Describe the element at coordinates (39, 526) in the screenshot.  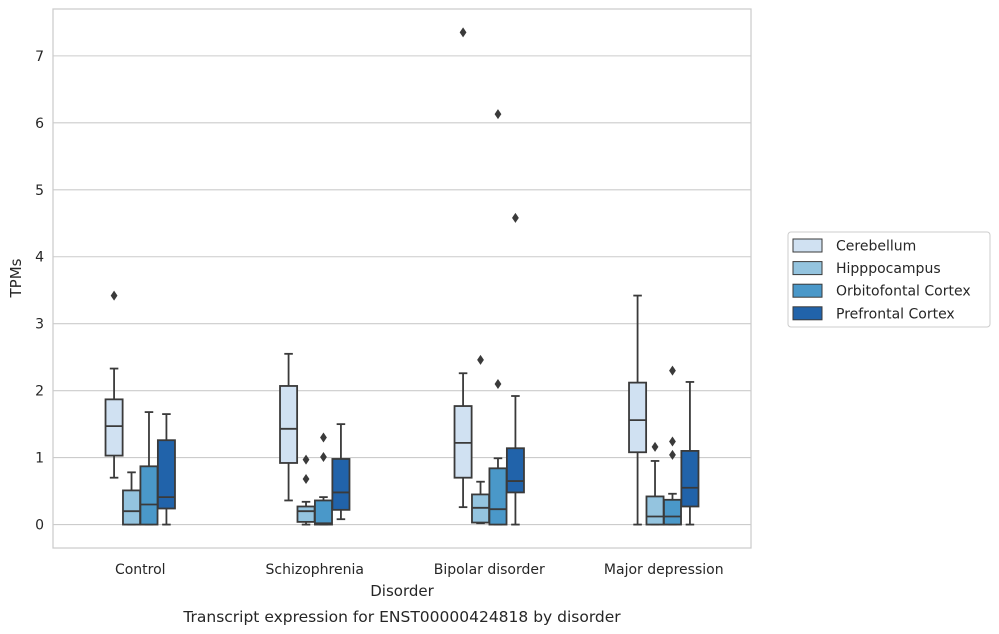
I see `y-tick-label: 0` at that location.